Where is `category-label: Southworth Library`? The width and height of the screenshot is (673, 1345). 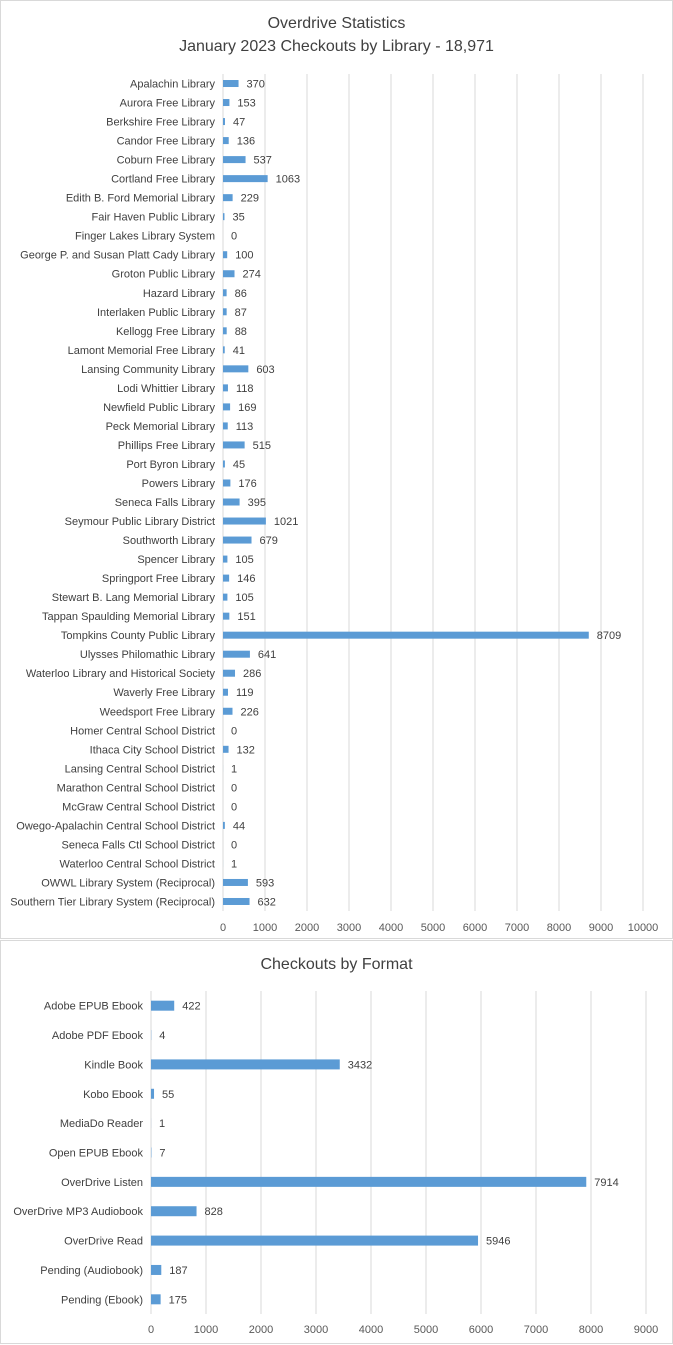
category-label: Southworth Library is located at coordinates (169, 541).